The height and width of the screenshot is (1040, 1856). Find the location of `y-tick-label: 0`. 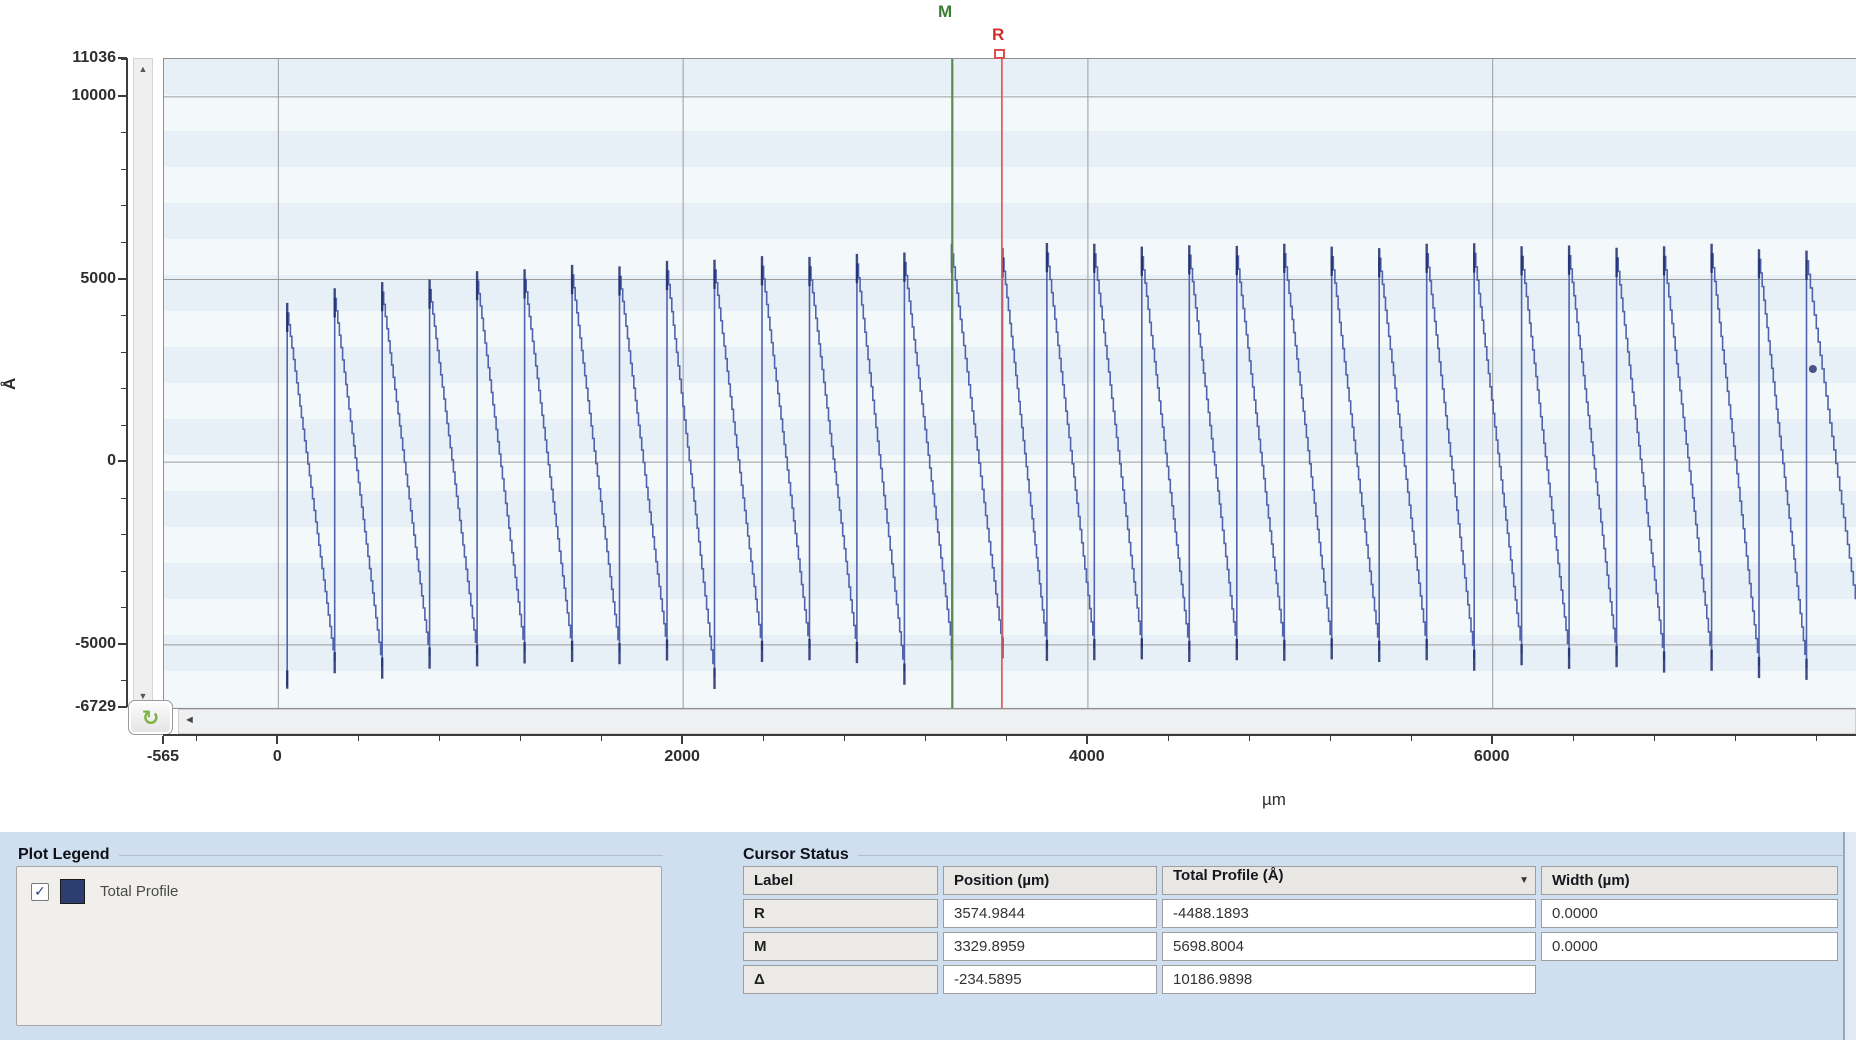

y-tick-label: 0 is located at coordinates (111, 461).